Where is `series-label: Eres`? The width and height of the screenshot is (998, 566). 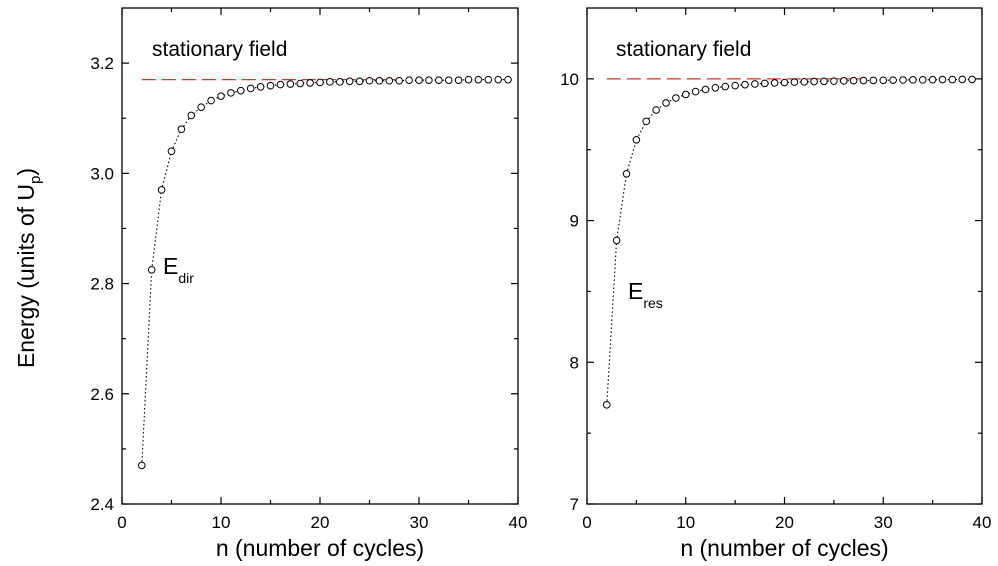 series-label: Eres is located at coordinates (645, 294).